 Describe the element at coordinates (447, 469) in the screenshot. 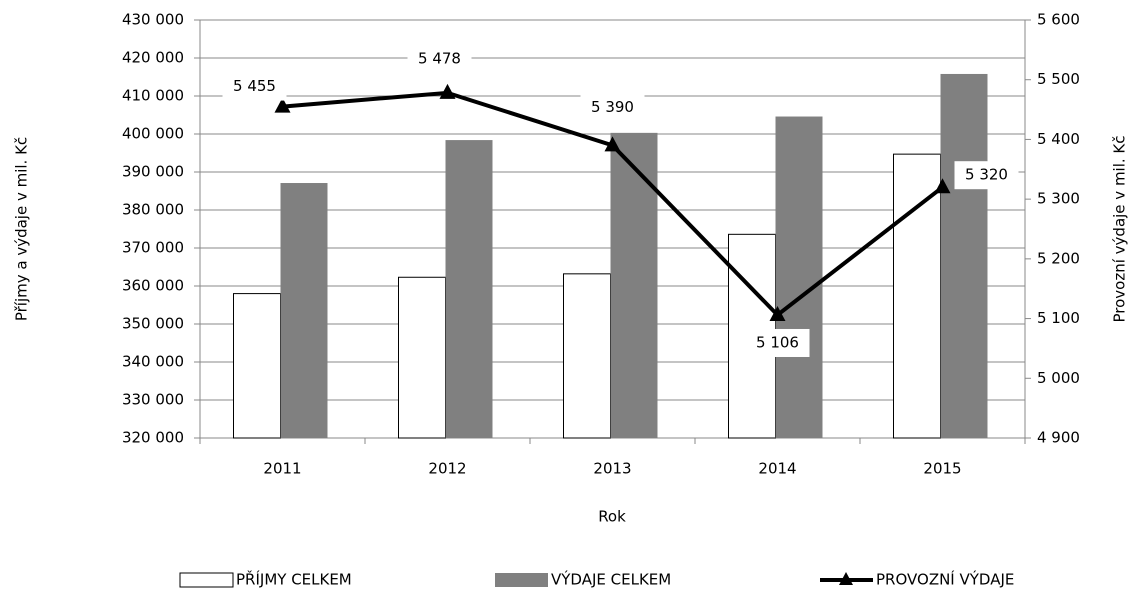

I see `x-tick-label: 2012` at that location.